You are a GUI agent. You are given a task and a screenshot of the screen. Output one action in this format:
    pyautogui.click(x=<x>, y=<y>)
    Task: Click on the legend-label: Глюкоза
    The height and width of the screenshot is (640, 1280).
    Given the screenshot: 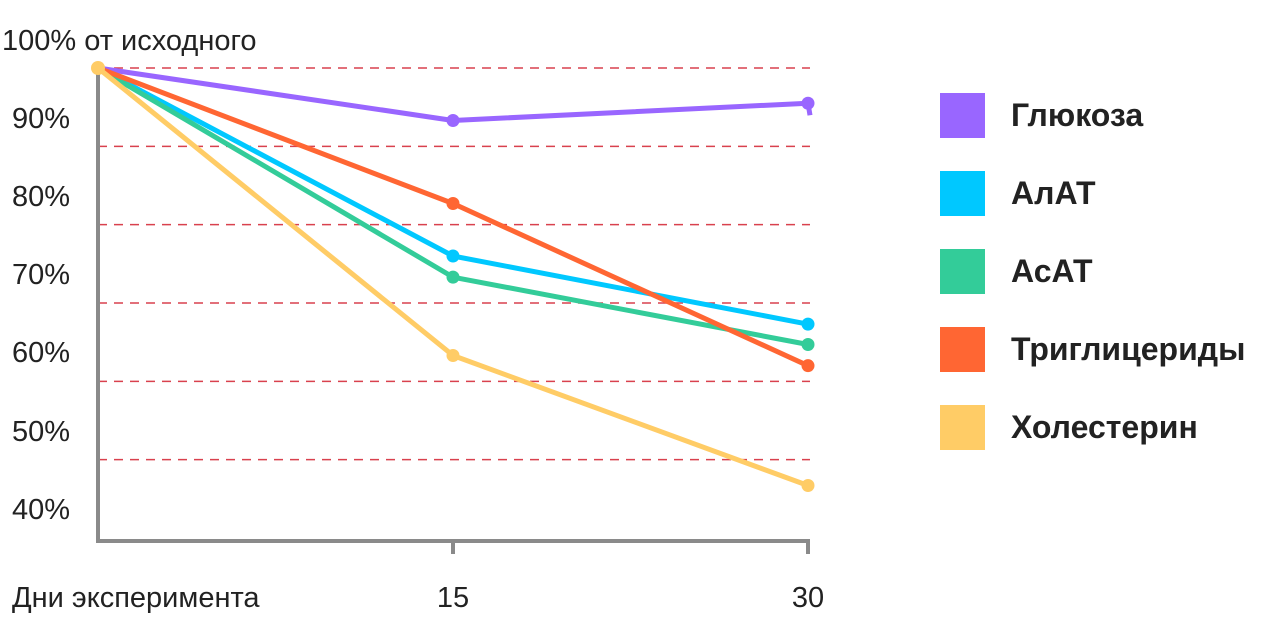 What is the action you would take?
    pyautogui.click(x=1077, y=114)
    